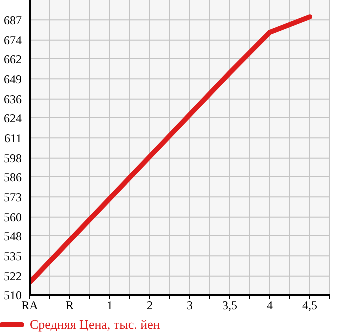  Describe the element at coordinates (13, 256) in the screenshot. I see `y-tick-label: 535` at that location.